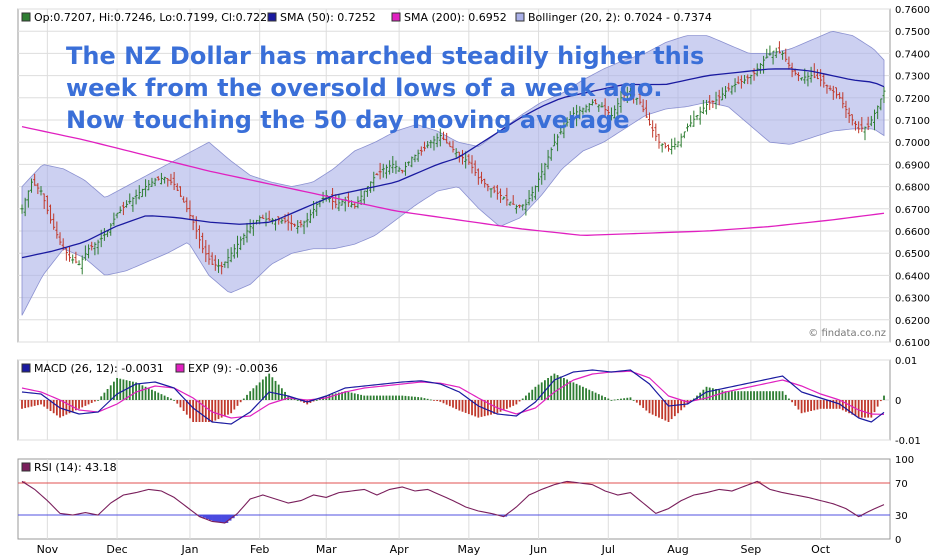 The width and height of the screenshot is (940, 560). Describe the element at coordinates (912, 32) in the screenshot. I see `price-tick-label: 0.7500` at that location.